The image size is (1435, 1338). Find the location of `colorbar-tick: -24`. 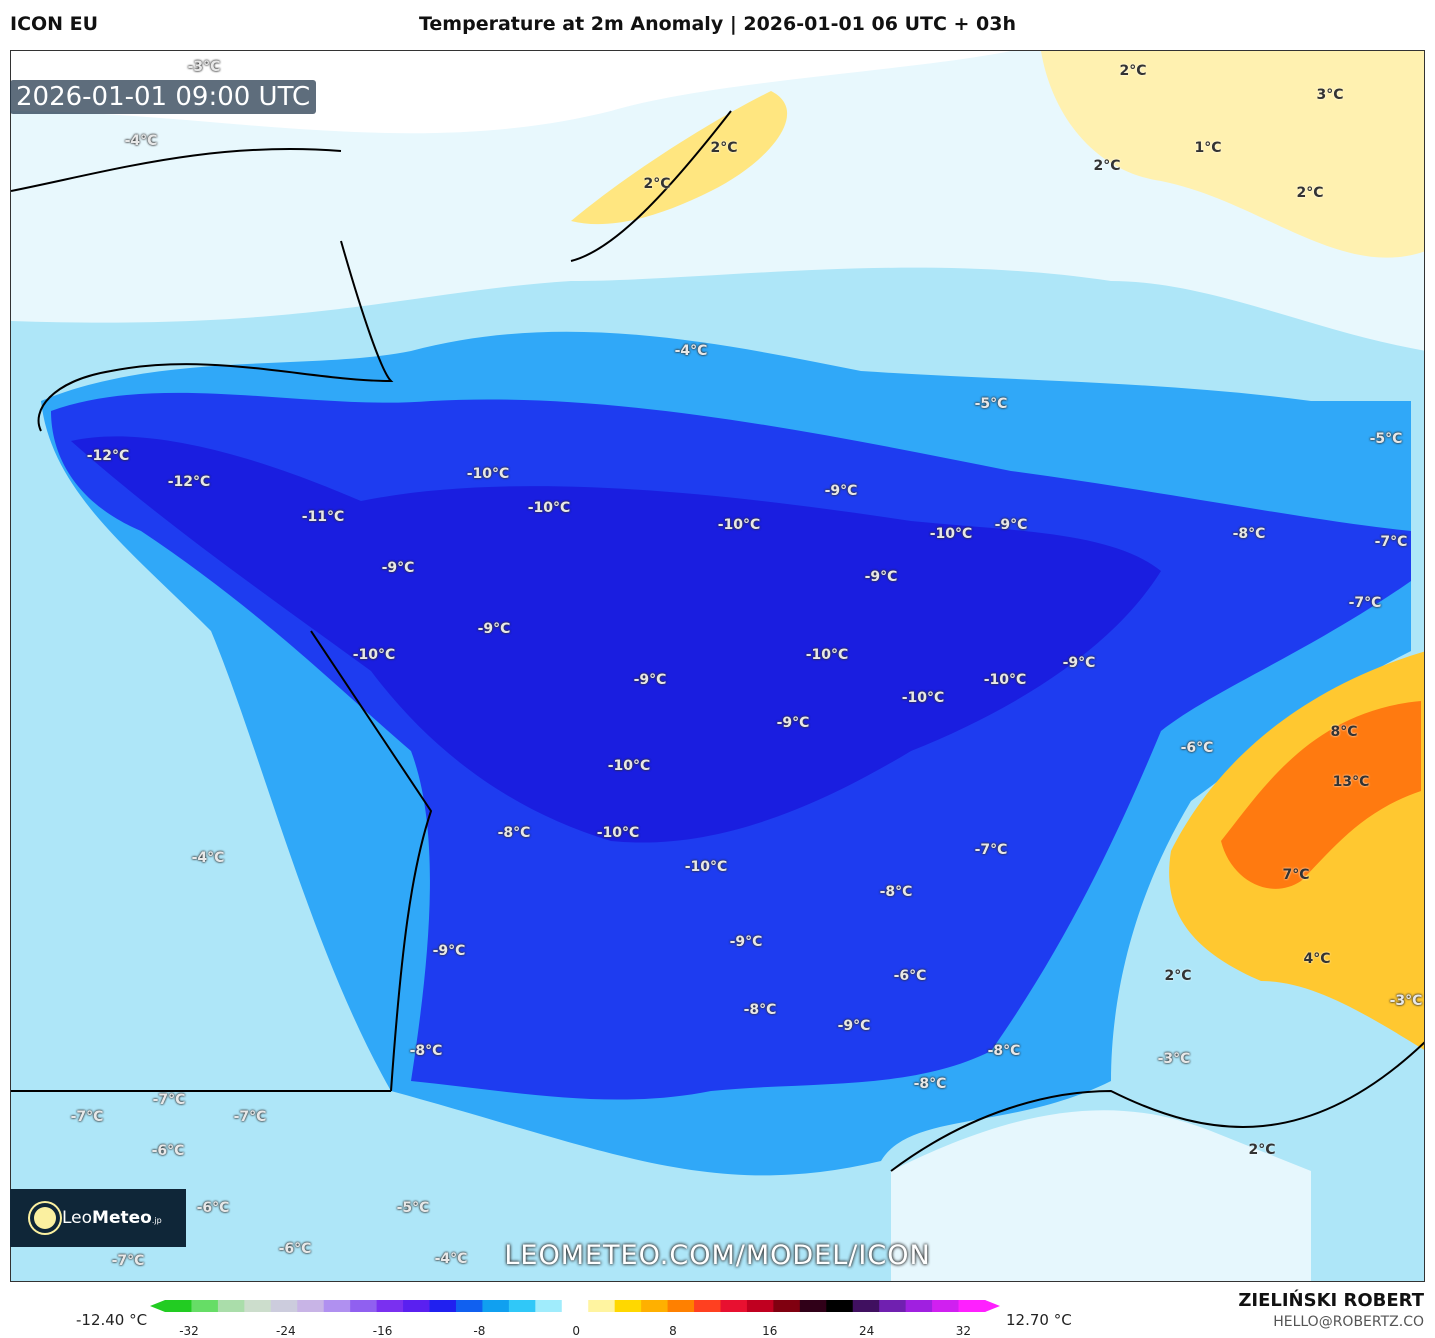

colorbar-tick: -24 is located at coordinates (285, 1331).